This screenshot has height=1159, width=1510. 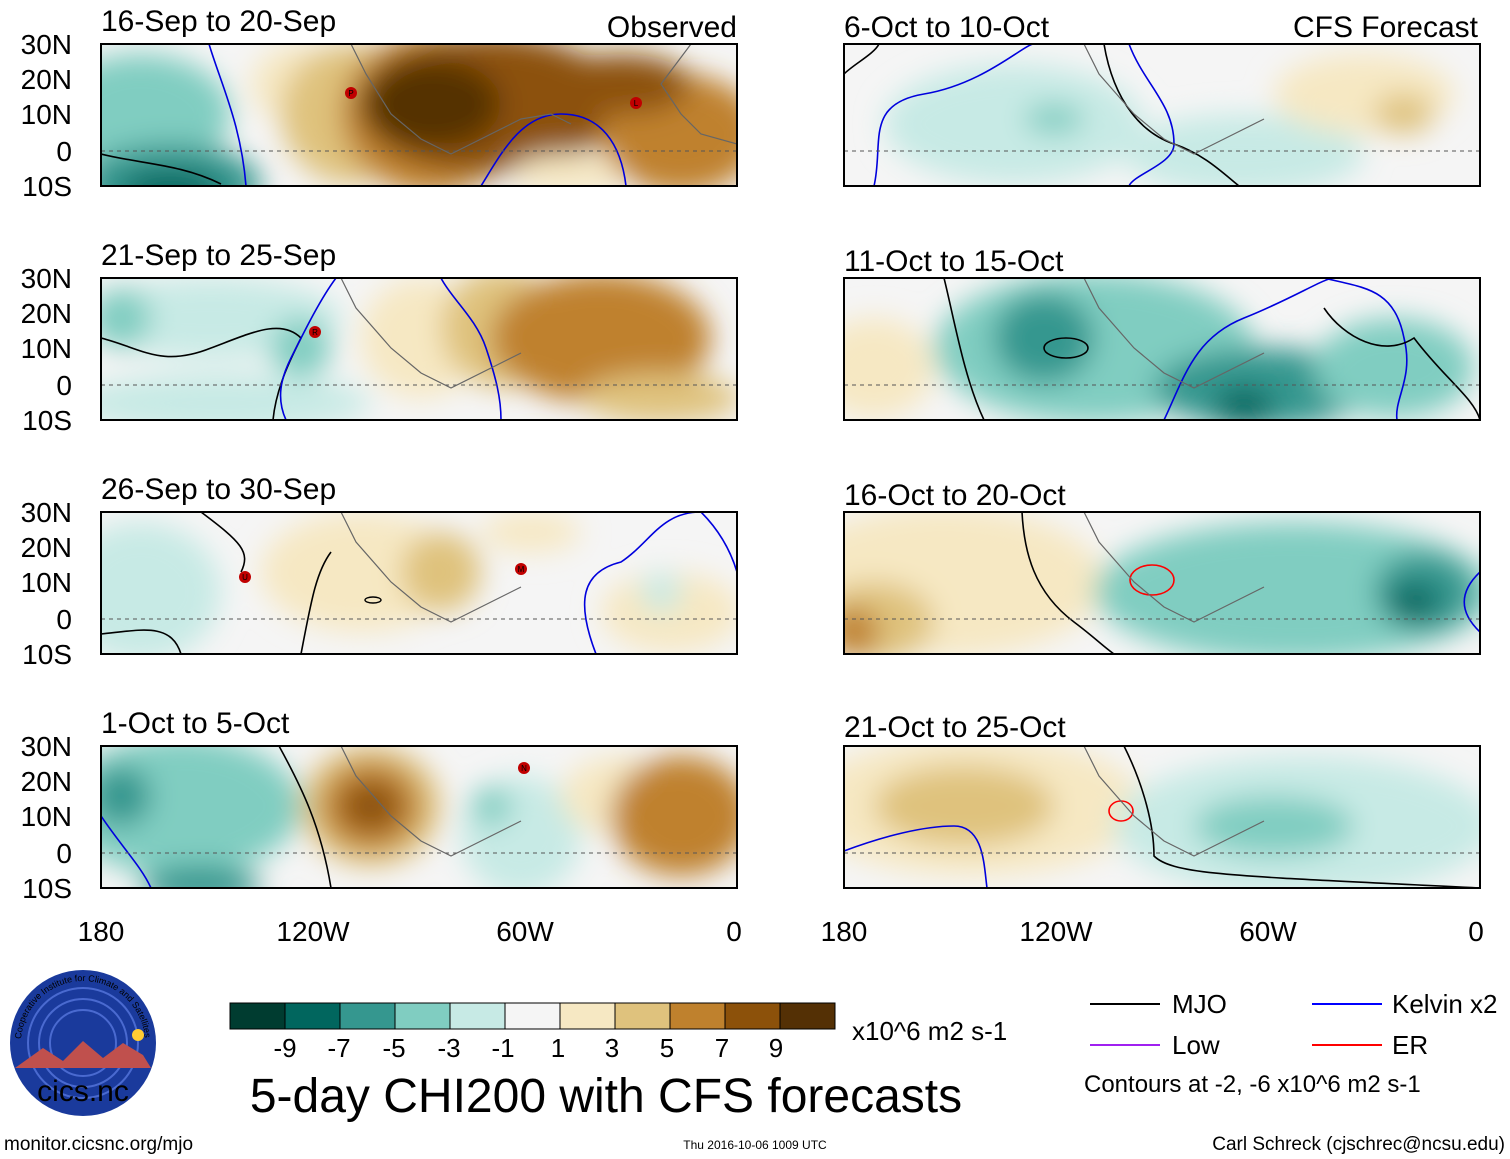 What do you see at coordinates (722, 1048) in the screenshot?
I see `colorbar-label: 7` at bounding box center [722, 1048].